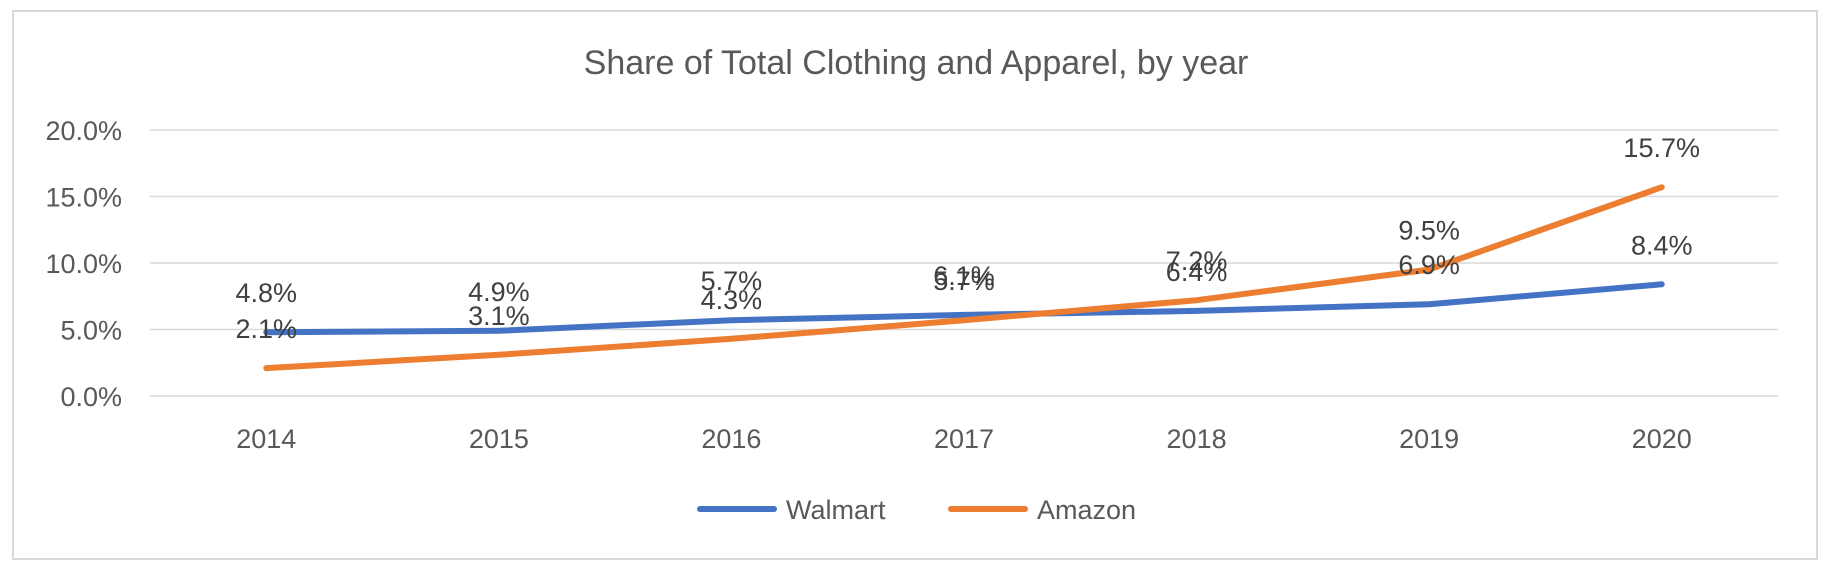  I want to click on data-label-walmart: 6.1%, so click(964, 276).